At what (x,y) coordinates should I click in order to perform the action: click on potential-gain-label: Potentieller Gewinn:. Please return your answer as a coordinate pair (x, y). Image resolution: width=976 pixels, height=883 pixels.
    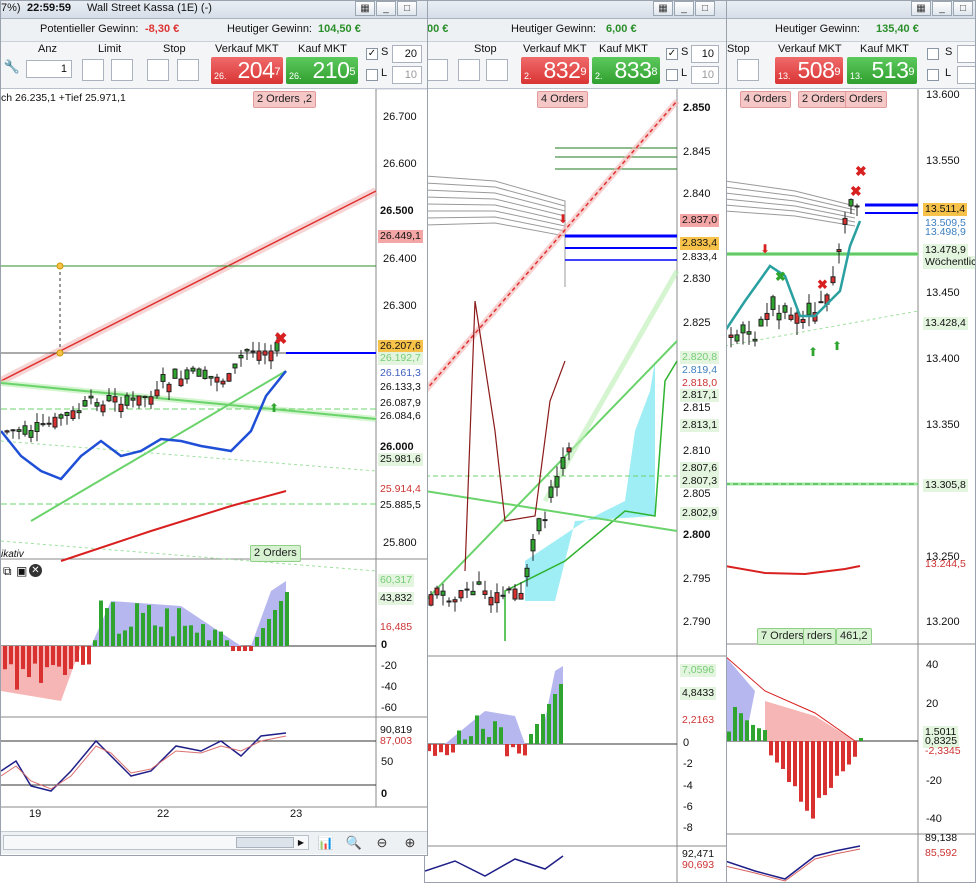
    Looking at the image, I should click on (89, 29).